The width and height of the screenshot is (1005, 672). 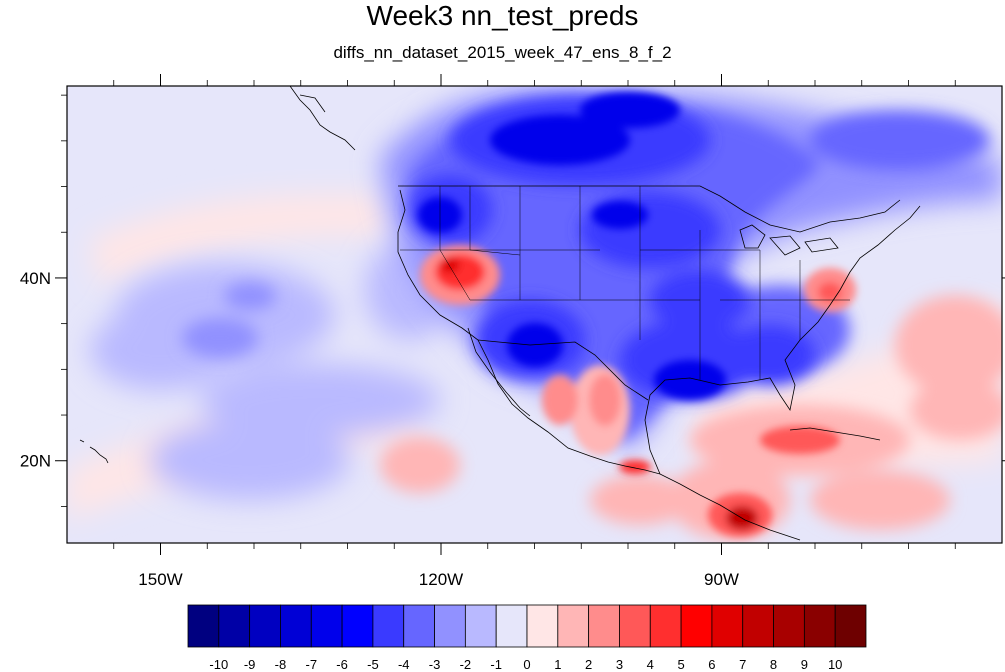 I want to click on colorbar-label: 6, so click(x=711, y=664).